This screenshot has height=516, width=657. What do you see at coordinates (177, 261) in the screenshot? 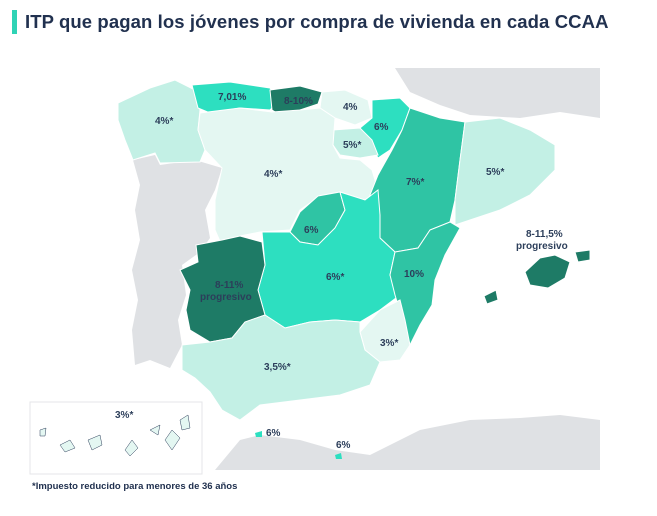
I see `portugal-land` at bounding box center [177, 261].